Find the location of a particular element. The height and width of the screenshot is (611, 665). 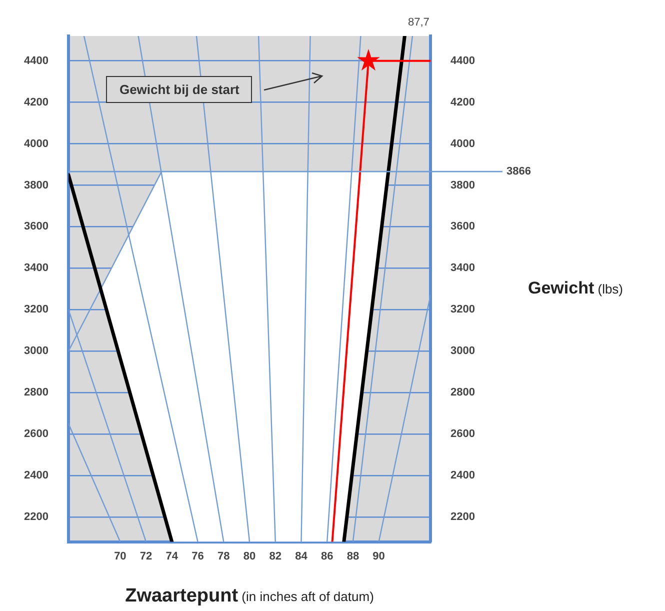

y2-tick-label: 2400 is located at coordinates (463, 475).